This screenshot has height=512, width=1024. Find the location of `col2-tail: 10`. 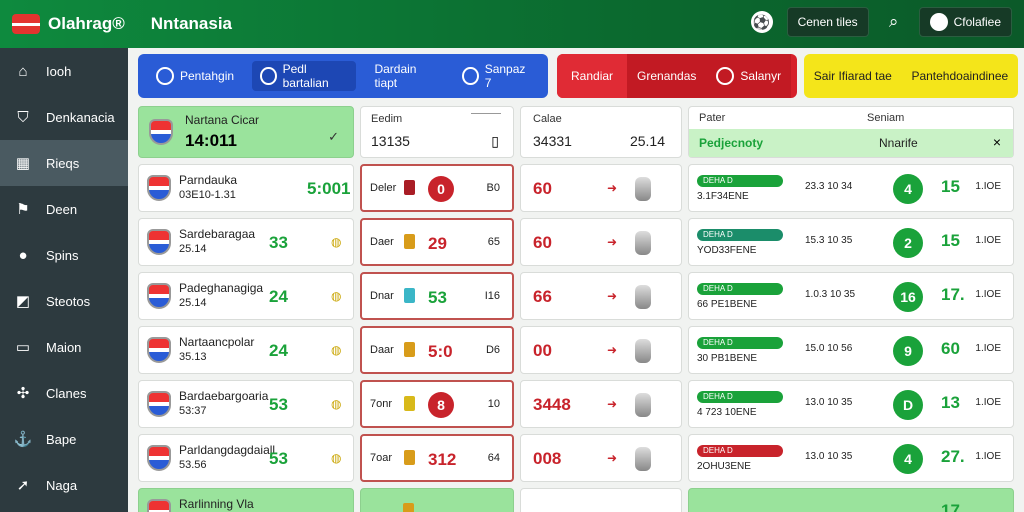

col2-tail: 10 is located at coordinates (493, 404).